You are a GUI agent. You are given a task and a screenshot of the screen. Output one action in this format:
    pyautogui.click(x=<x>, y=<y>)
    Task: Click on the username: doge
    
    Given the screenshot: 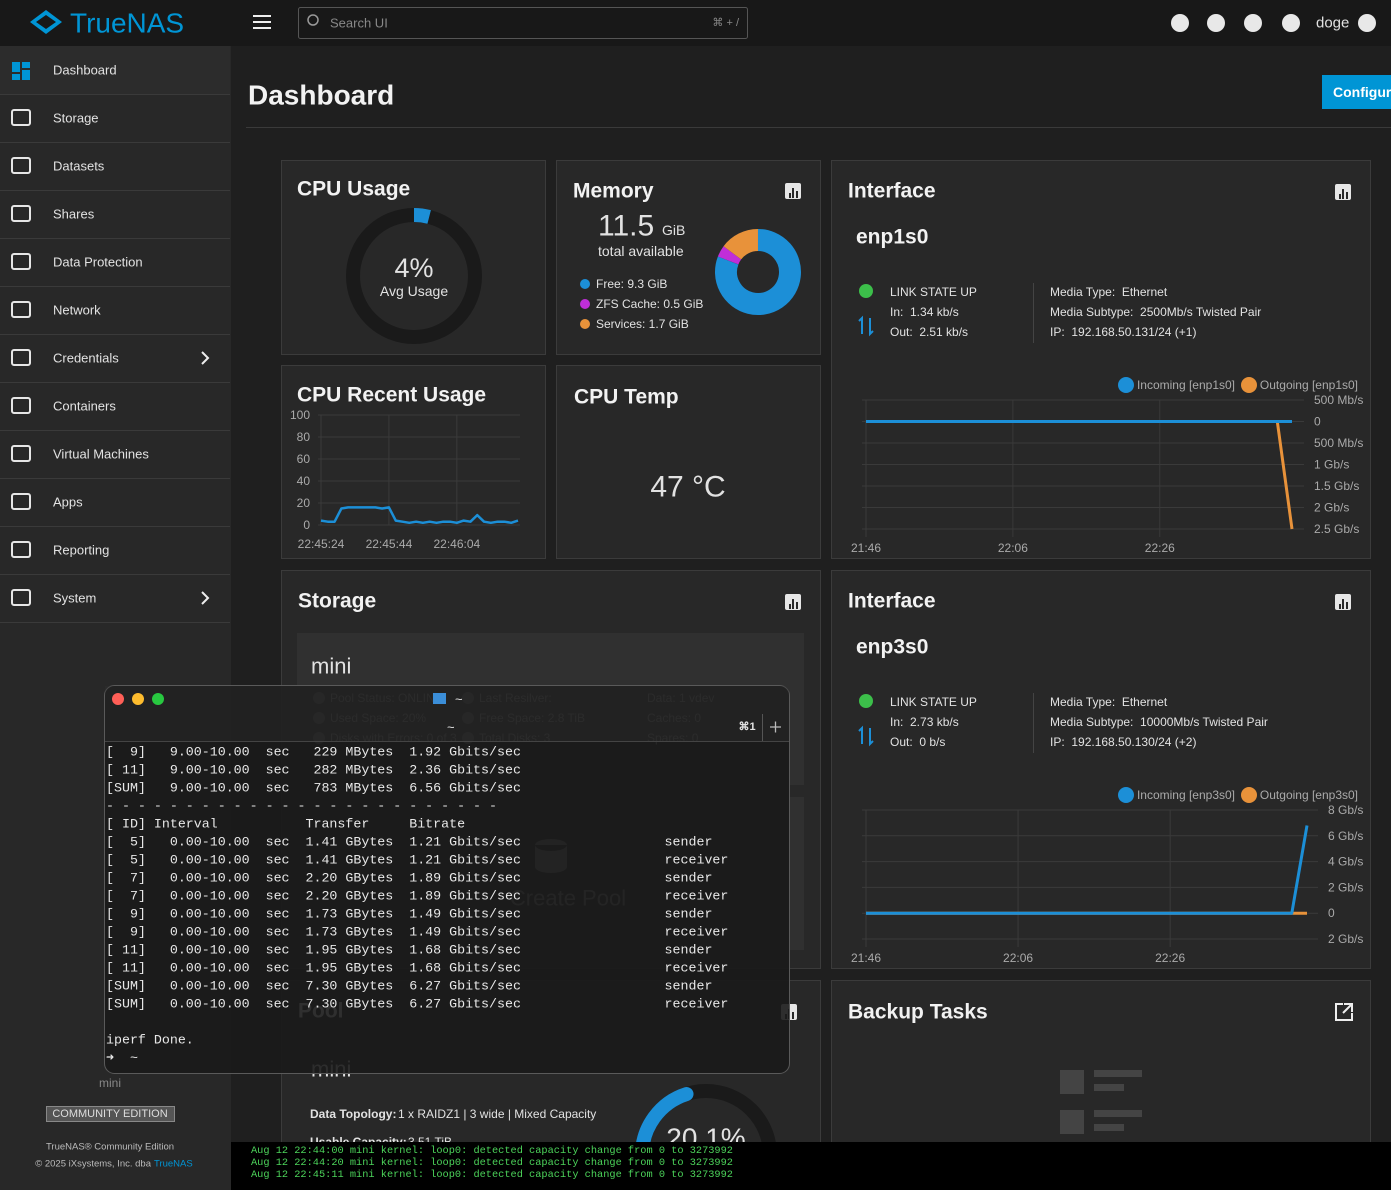 What is the action you would take?
    pyautogui.click(x=1332, y=23)
    